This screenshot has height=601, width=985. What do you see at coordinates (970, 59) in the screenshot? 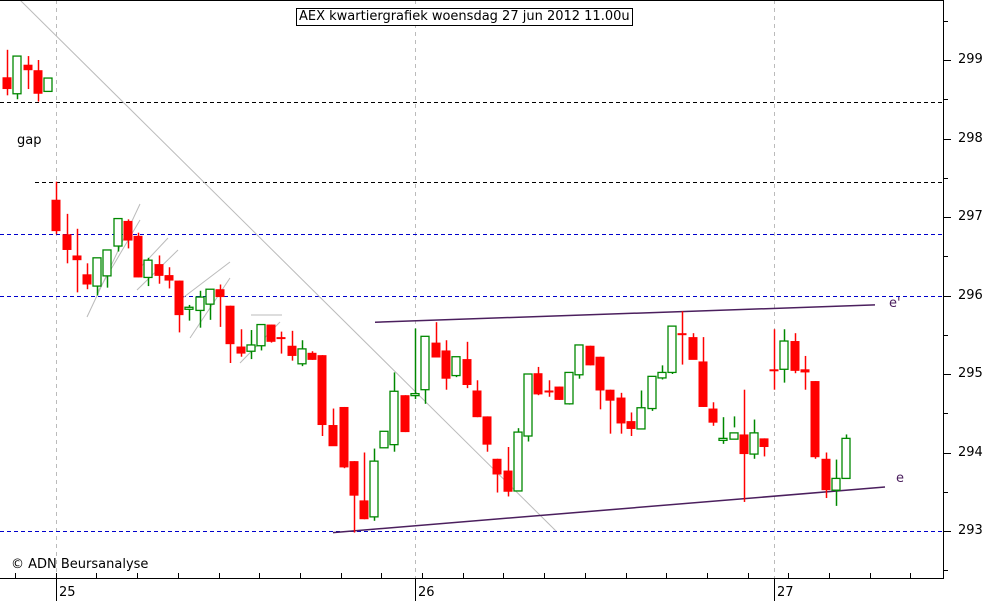
I see `y-tick-label: 299` at bounding box center [970, 59].